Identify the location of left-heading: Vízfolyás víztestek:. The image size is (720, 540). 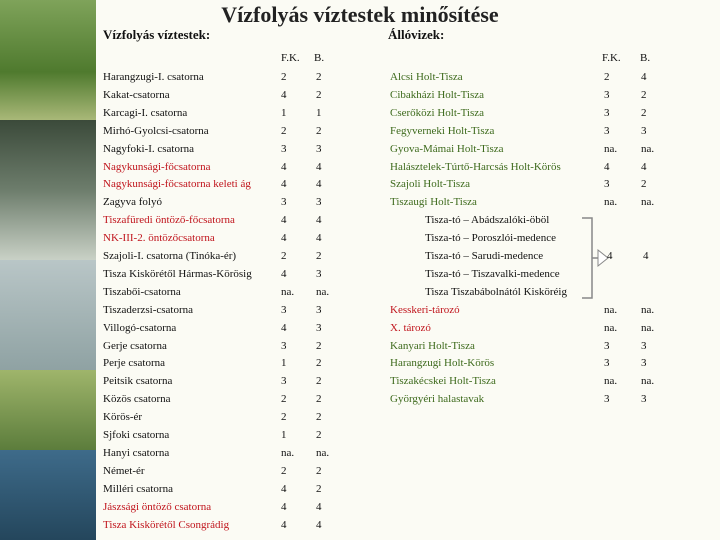
(157, 34).